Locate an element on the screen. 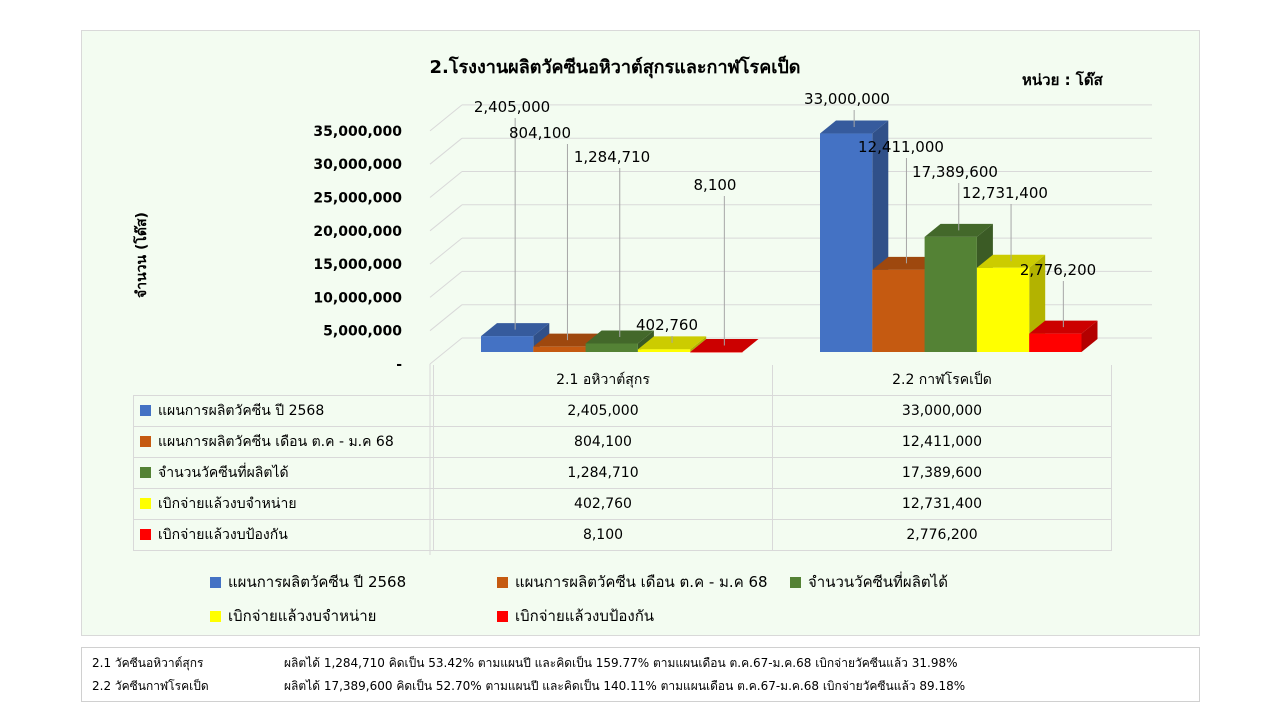 Image resolution: width=1280 pixels, height=720 pixels. table-cell: 12,411,000 is located at coordinates (942, 442).